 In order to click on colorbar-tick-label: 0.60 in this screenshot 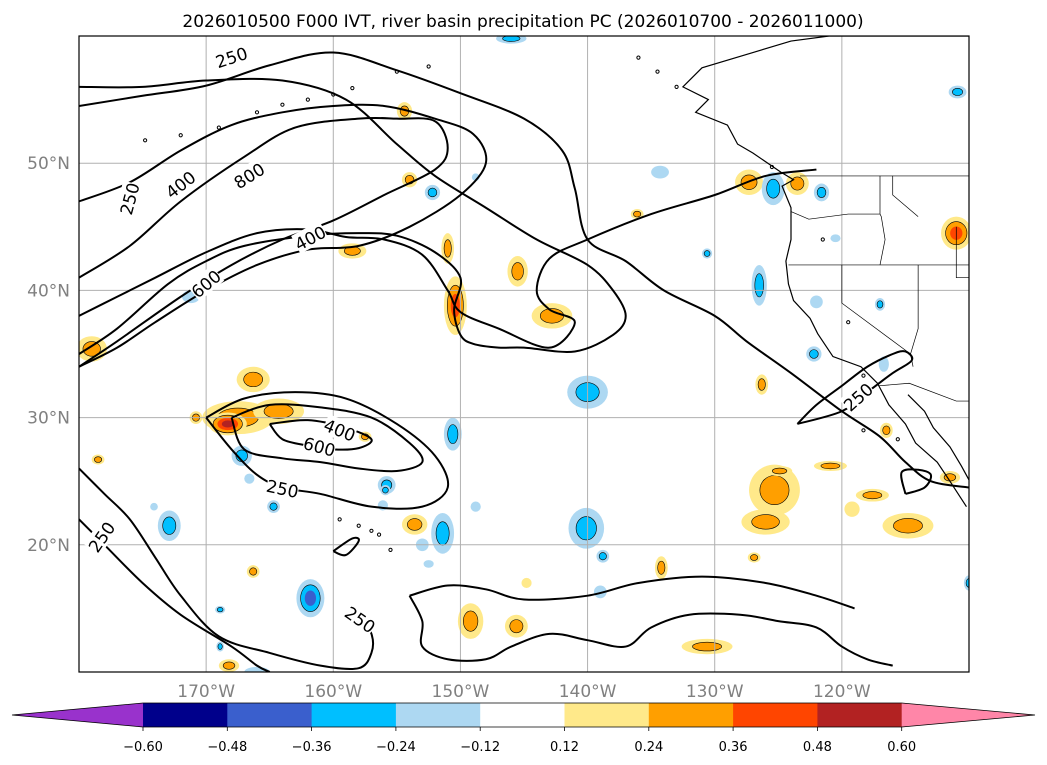, I will do `click(901, 747)`.